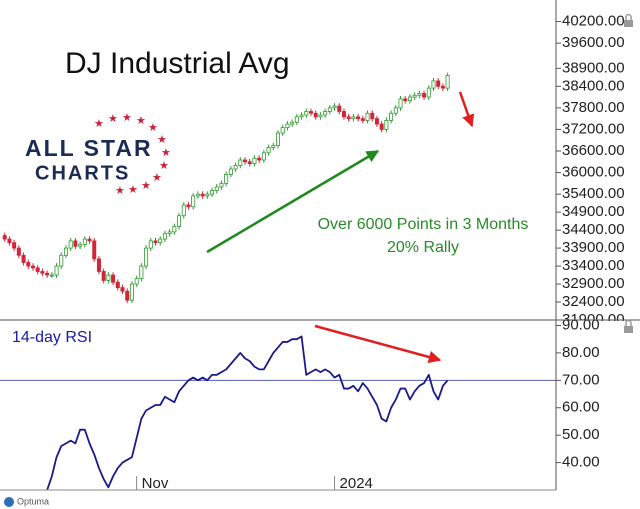 This screenshot has width=640, height=509. What do you see at coordinates (9, 502) in the screenshot?
I see `footer-icon` at bounding box center [9, 502].